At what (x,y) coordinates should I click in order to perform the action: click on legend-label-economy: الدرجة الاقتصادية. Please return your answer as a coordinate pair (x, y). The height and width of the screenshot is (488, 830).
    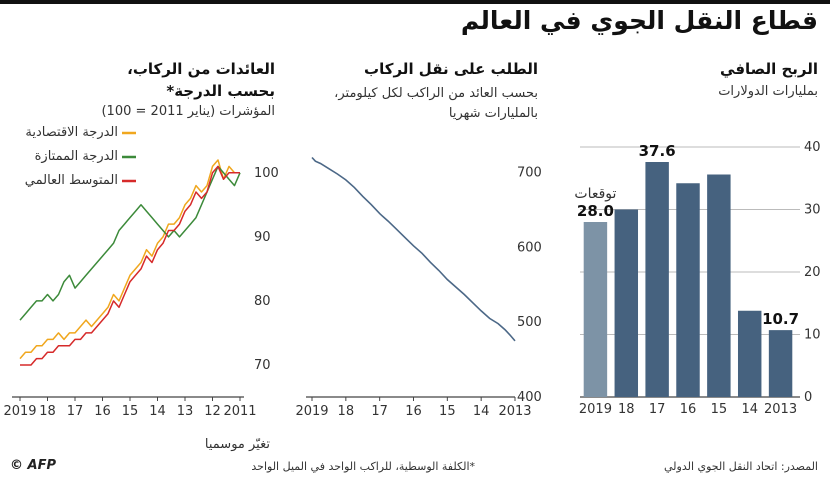
    Looking at the image, I should click on (71, 132).